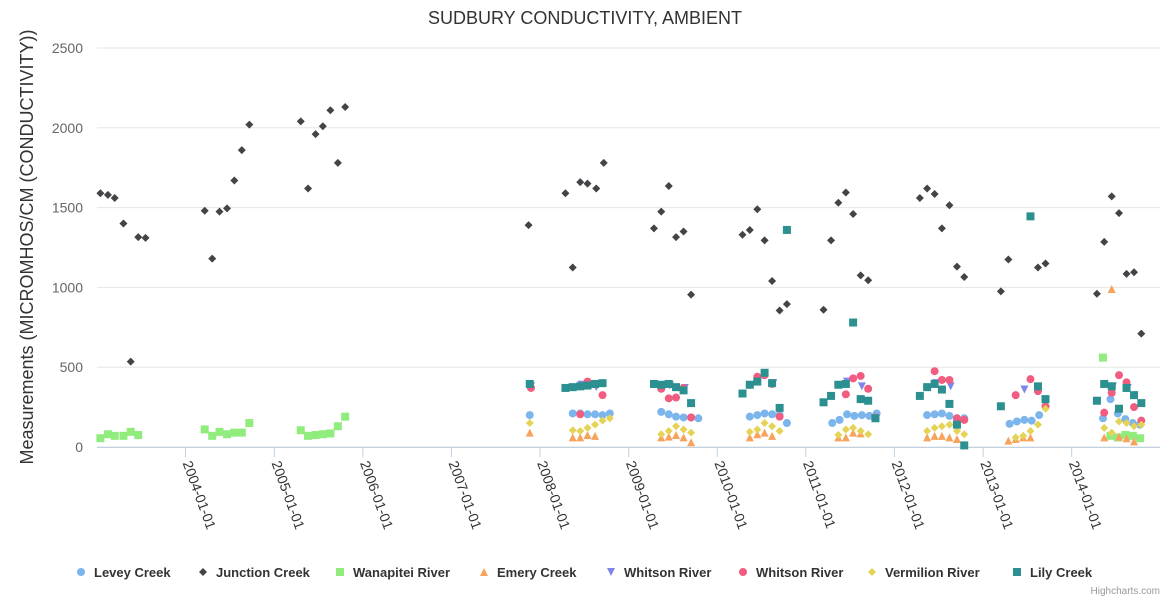 The image size is (1170, 605). Describe the element at coordinates (393, 572) in the screenshot. I see `legend-item-wanapitei-river: Wanapitei River` at that location.